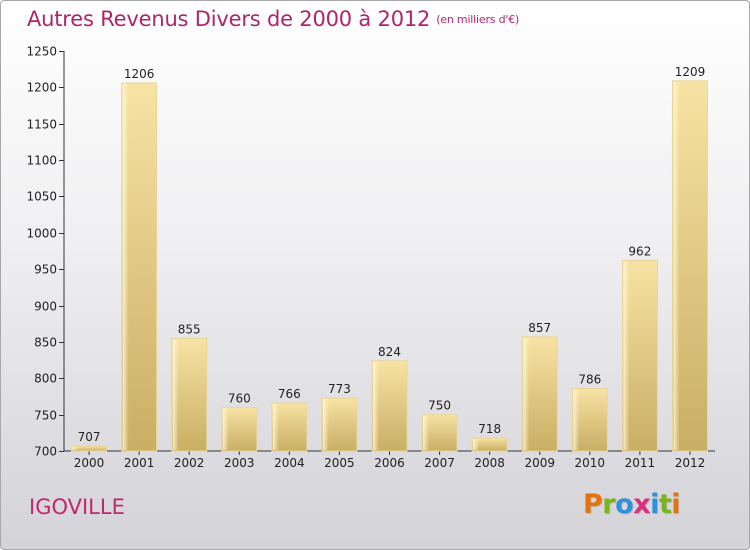 The width and height of the screenshot is (750, 550). What do you see at coordinates (189, 329) in the screenshot?
I see `data-label: 855` at bounding box center [189, 329].